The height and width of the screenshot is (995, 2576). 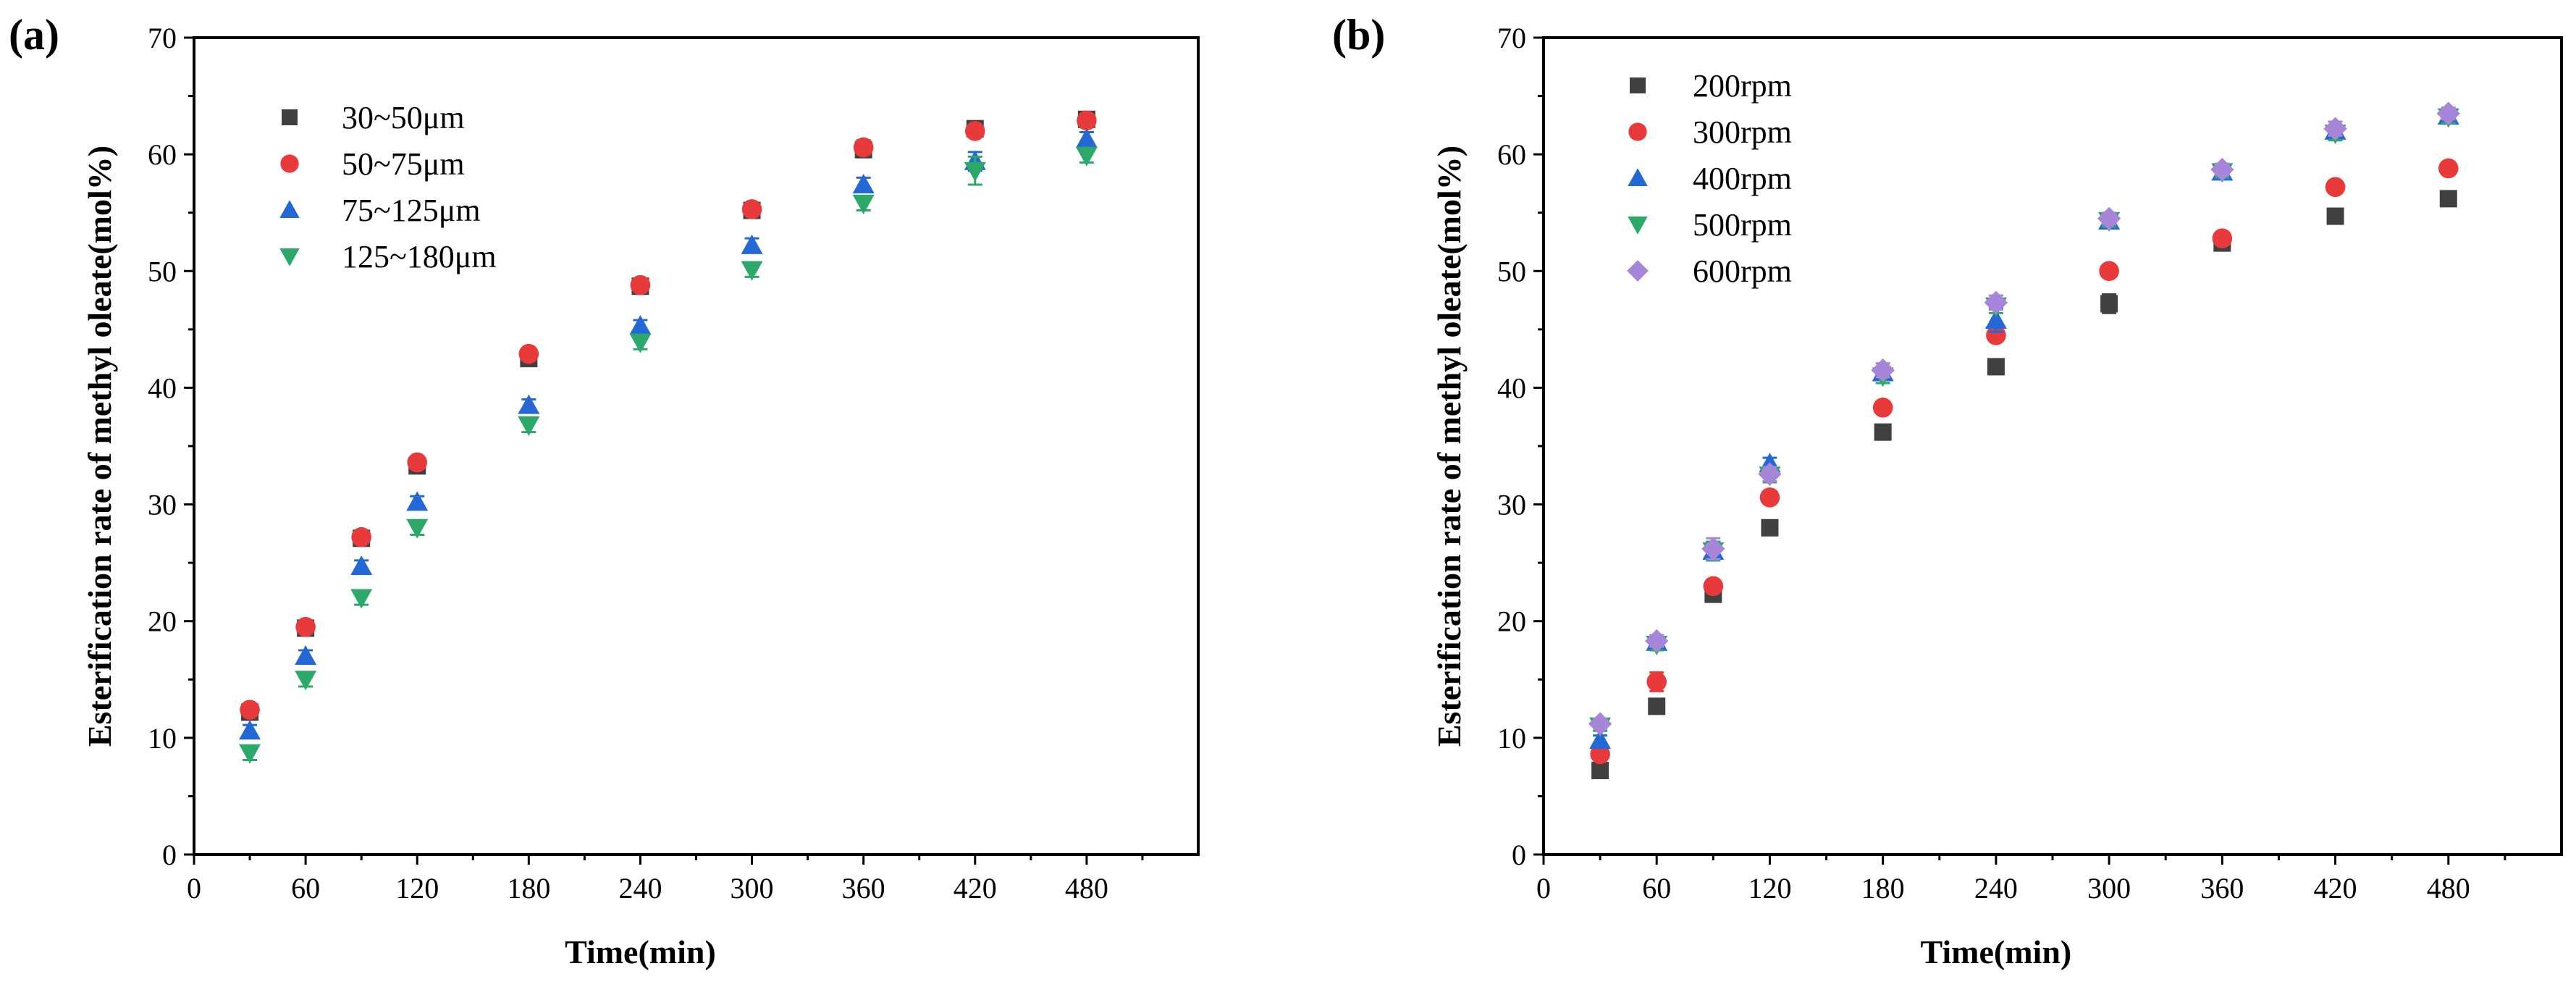 What do you see at coordinates (2335, 888) in the screenshot?
I see `panel-b-xtick-label: 420` at bounding box center [2335, 888].